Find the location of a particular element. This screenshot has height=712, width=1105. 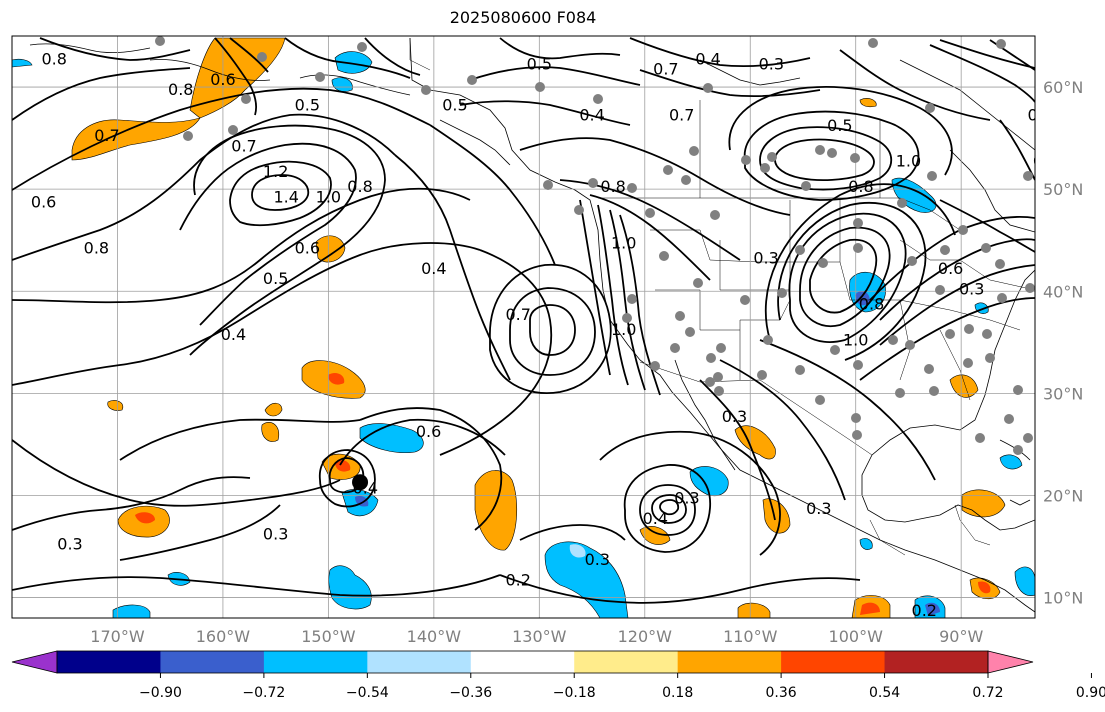

lon-tick-label: 90°W is located at coordinates (961, 636).